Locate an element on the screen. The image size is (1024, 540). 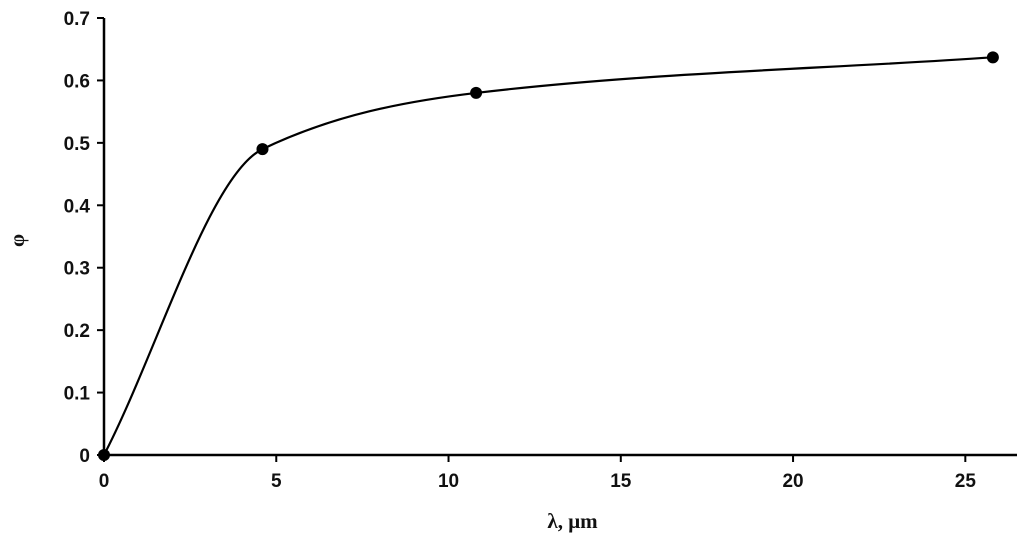
y-tick-label: 0.2 is located at coordinates (77, 331).